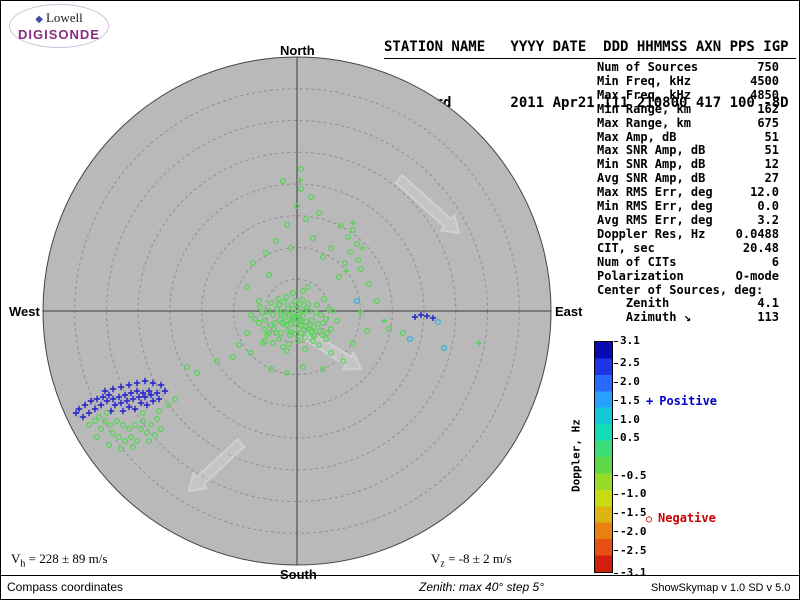  Describe the element at coordinates (630, 382) in the screenshot. I see `colorbar-tick-label: 2.0` at that location.